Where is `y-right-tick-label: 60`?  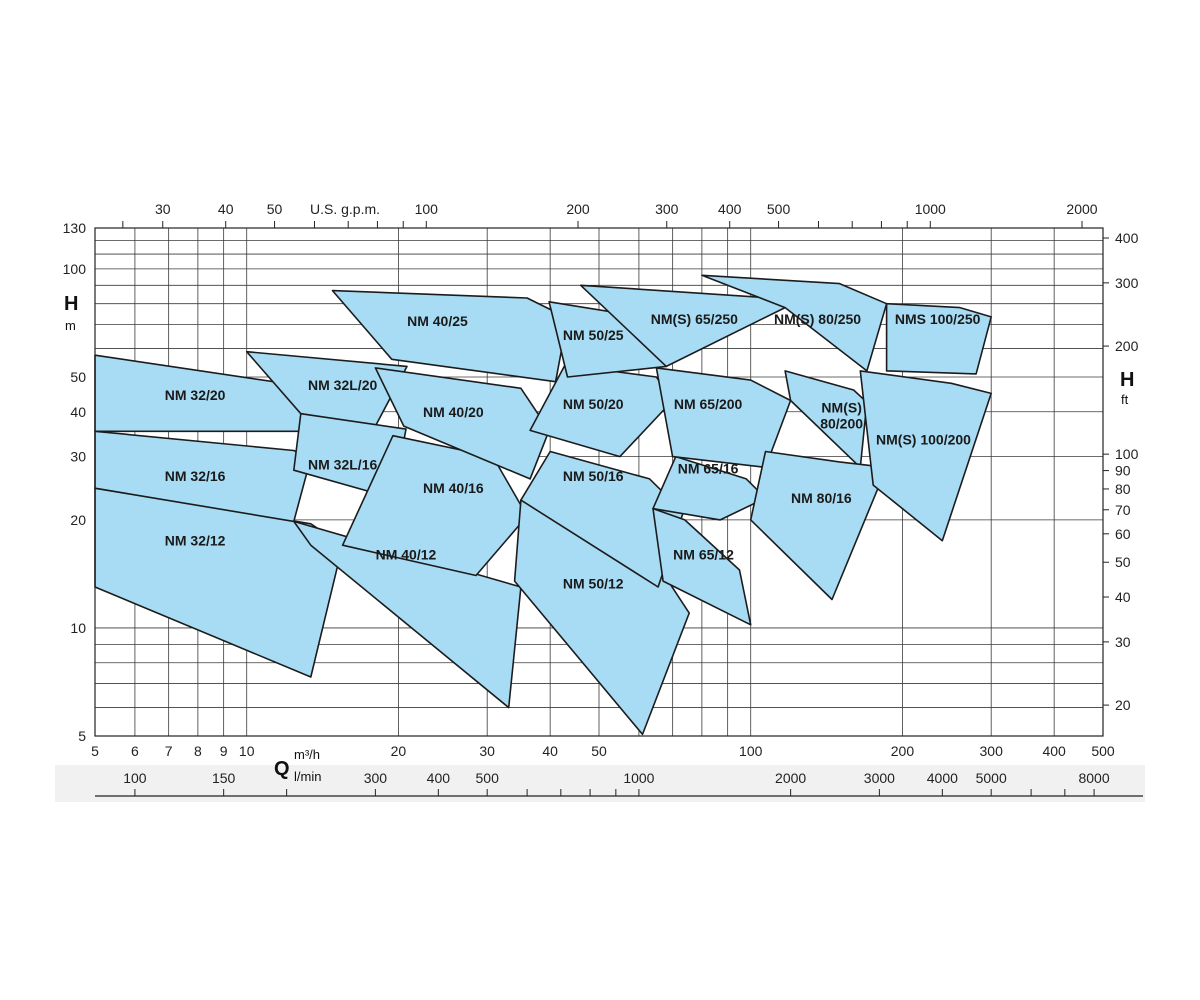
y-right-tick-label: 60 is located at coordinates (1123, 534).